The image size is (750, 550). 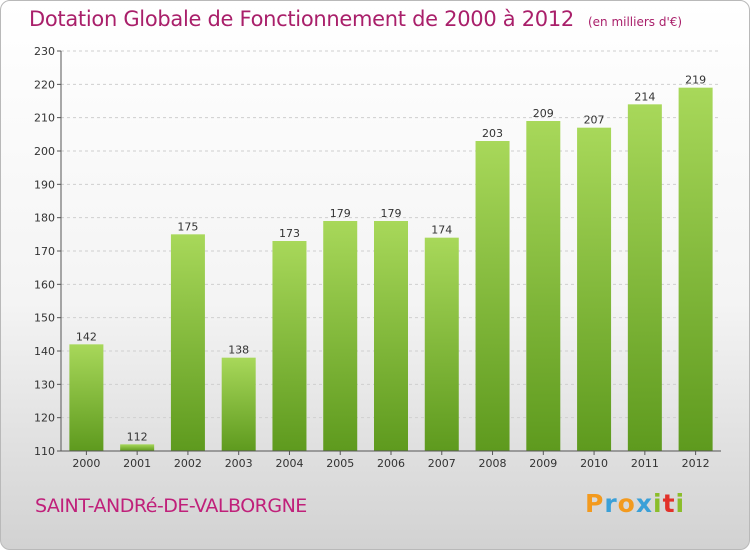 What do you see at coordinates (493, 463) in the screenshot?
I see `x-tick-label: 2008` at bounding box center [493, 463].